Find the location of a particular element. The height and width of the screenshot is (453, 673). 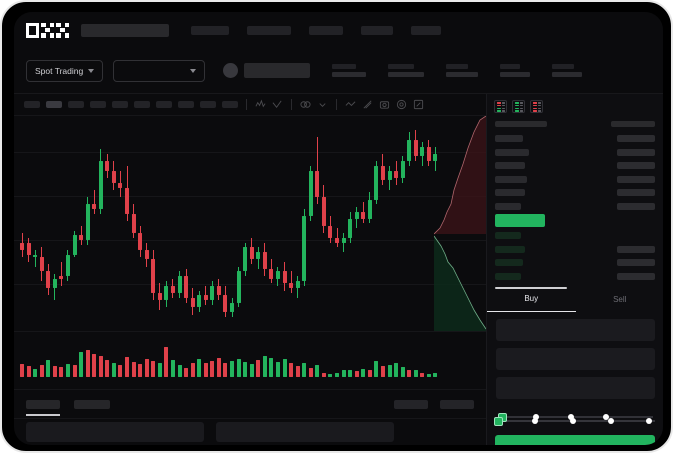

okx-logo-icon is located at coordinates (47, 30).